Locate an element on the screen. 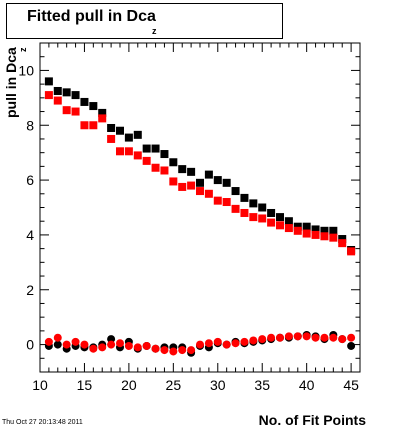  chart-title-subscript: z is located at coordinates (154, 31).